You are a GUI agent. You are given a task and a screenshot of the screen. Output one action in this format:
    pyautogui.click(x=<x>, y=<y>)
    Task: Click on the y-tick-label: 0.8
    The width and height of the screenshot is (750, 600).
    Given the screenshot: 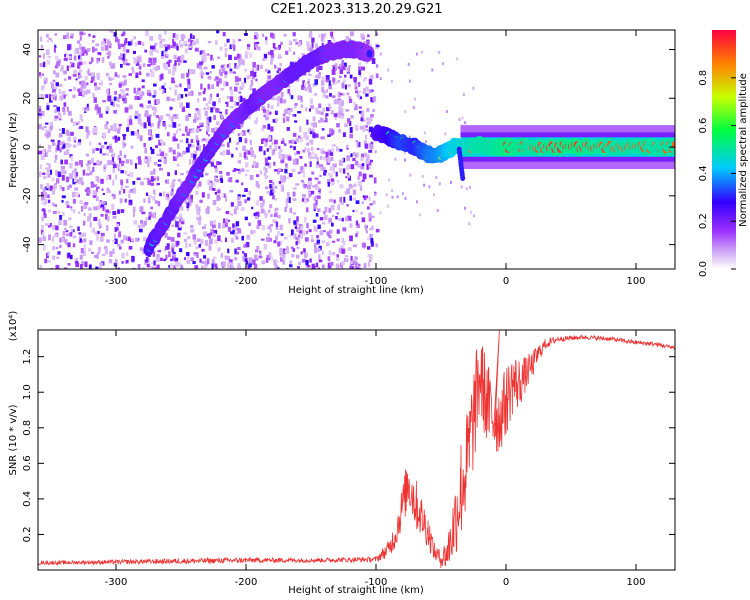 What is the action you would take?
    pyautogui.click(x=27, y=428)
    